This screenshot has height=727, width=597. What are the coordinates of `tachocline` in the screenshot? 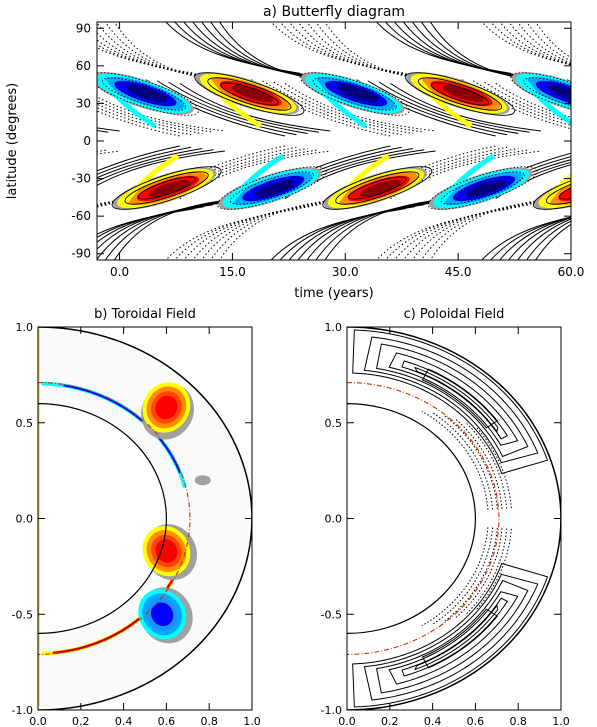 It's located at (423, 518).